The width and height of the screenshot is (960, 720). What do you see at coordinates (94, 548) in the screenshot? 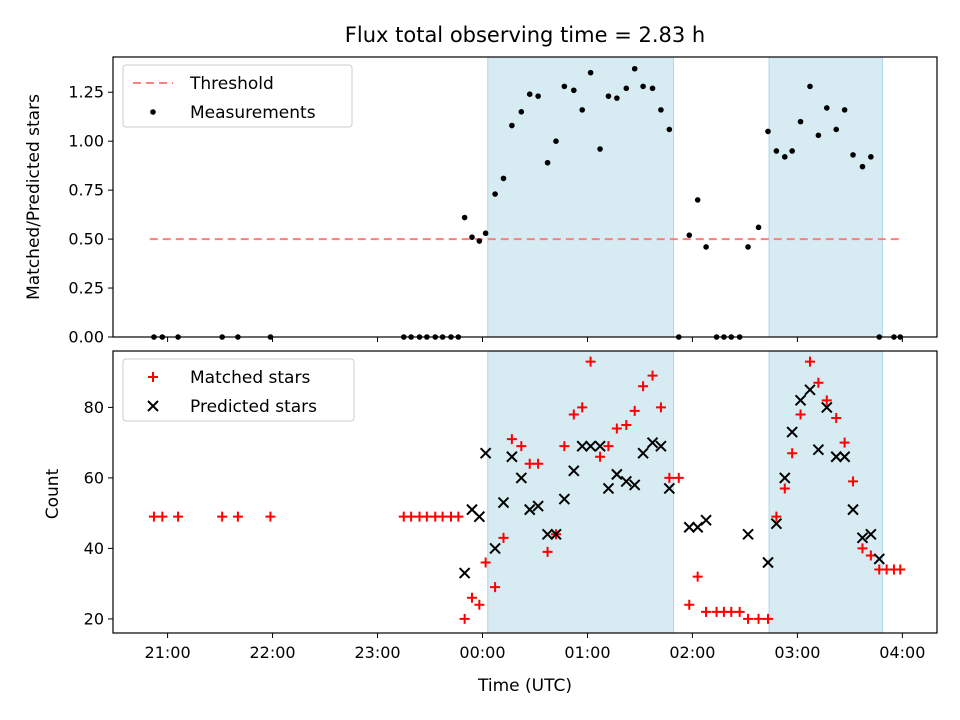
I see `y-tick-label: 40` at bounding box center [94, 548].